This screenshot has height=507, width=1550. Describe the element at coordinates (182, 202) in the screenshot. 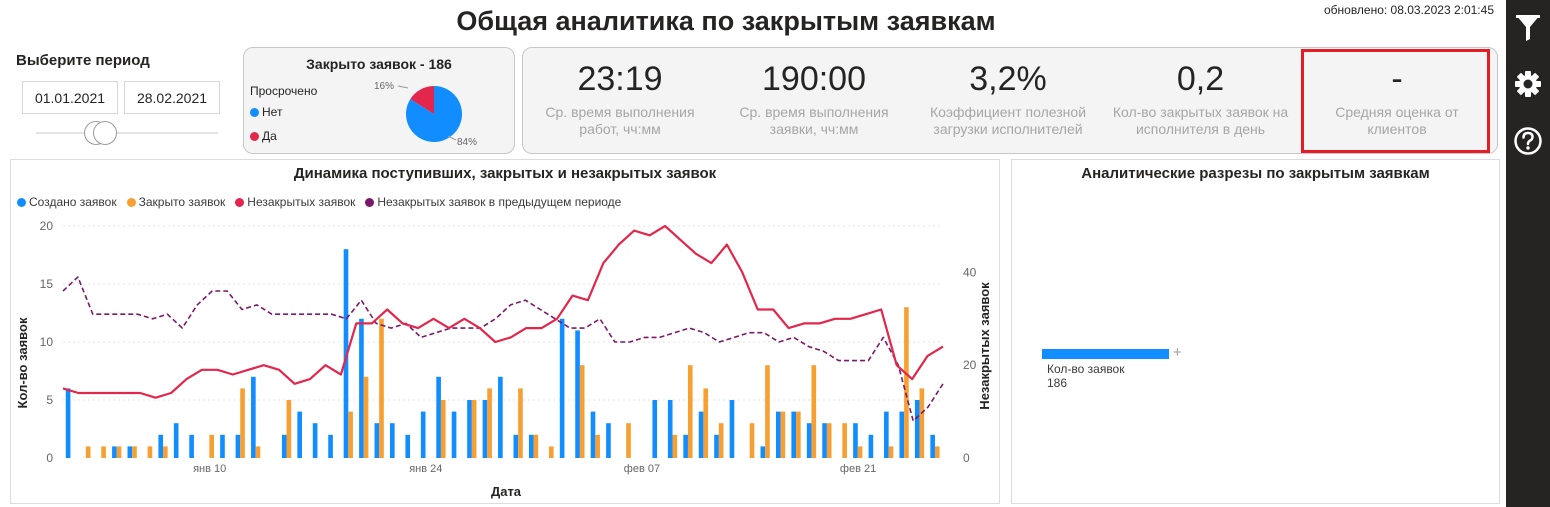

I see `legend-label: Закрыто заявок` at that location.